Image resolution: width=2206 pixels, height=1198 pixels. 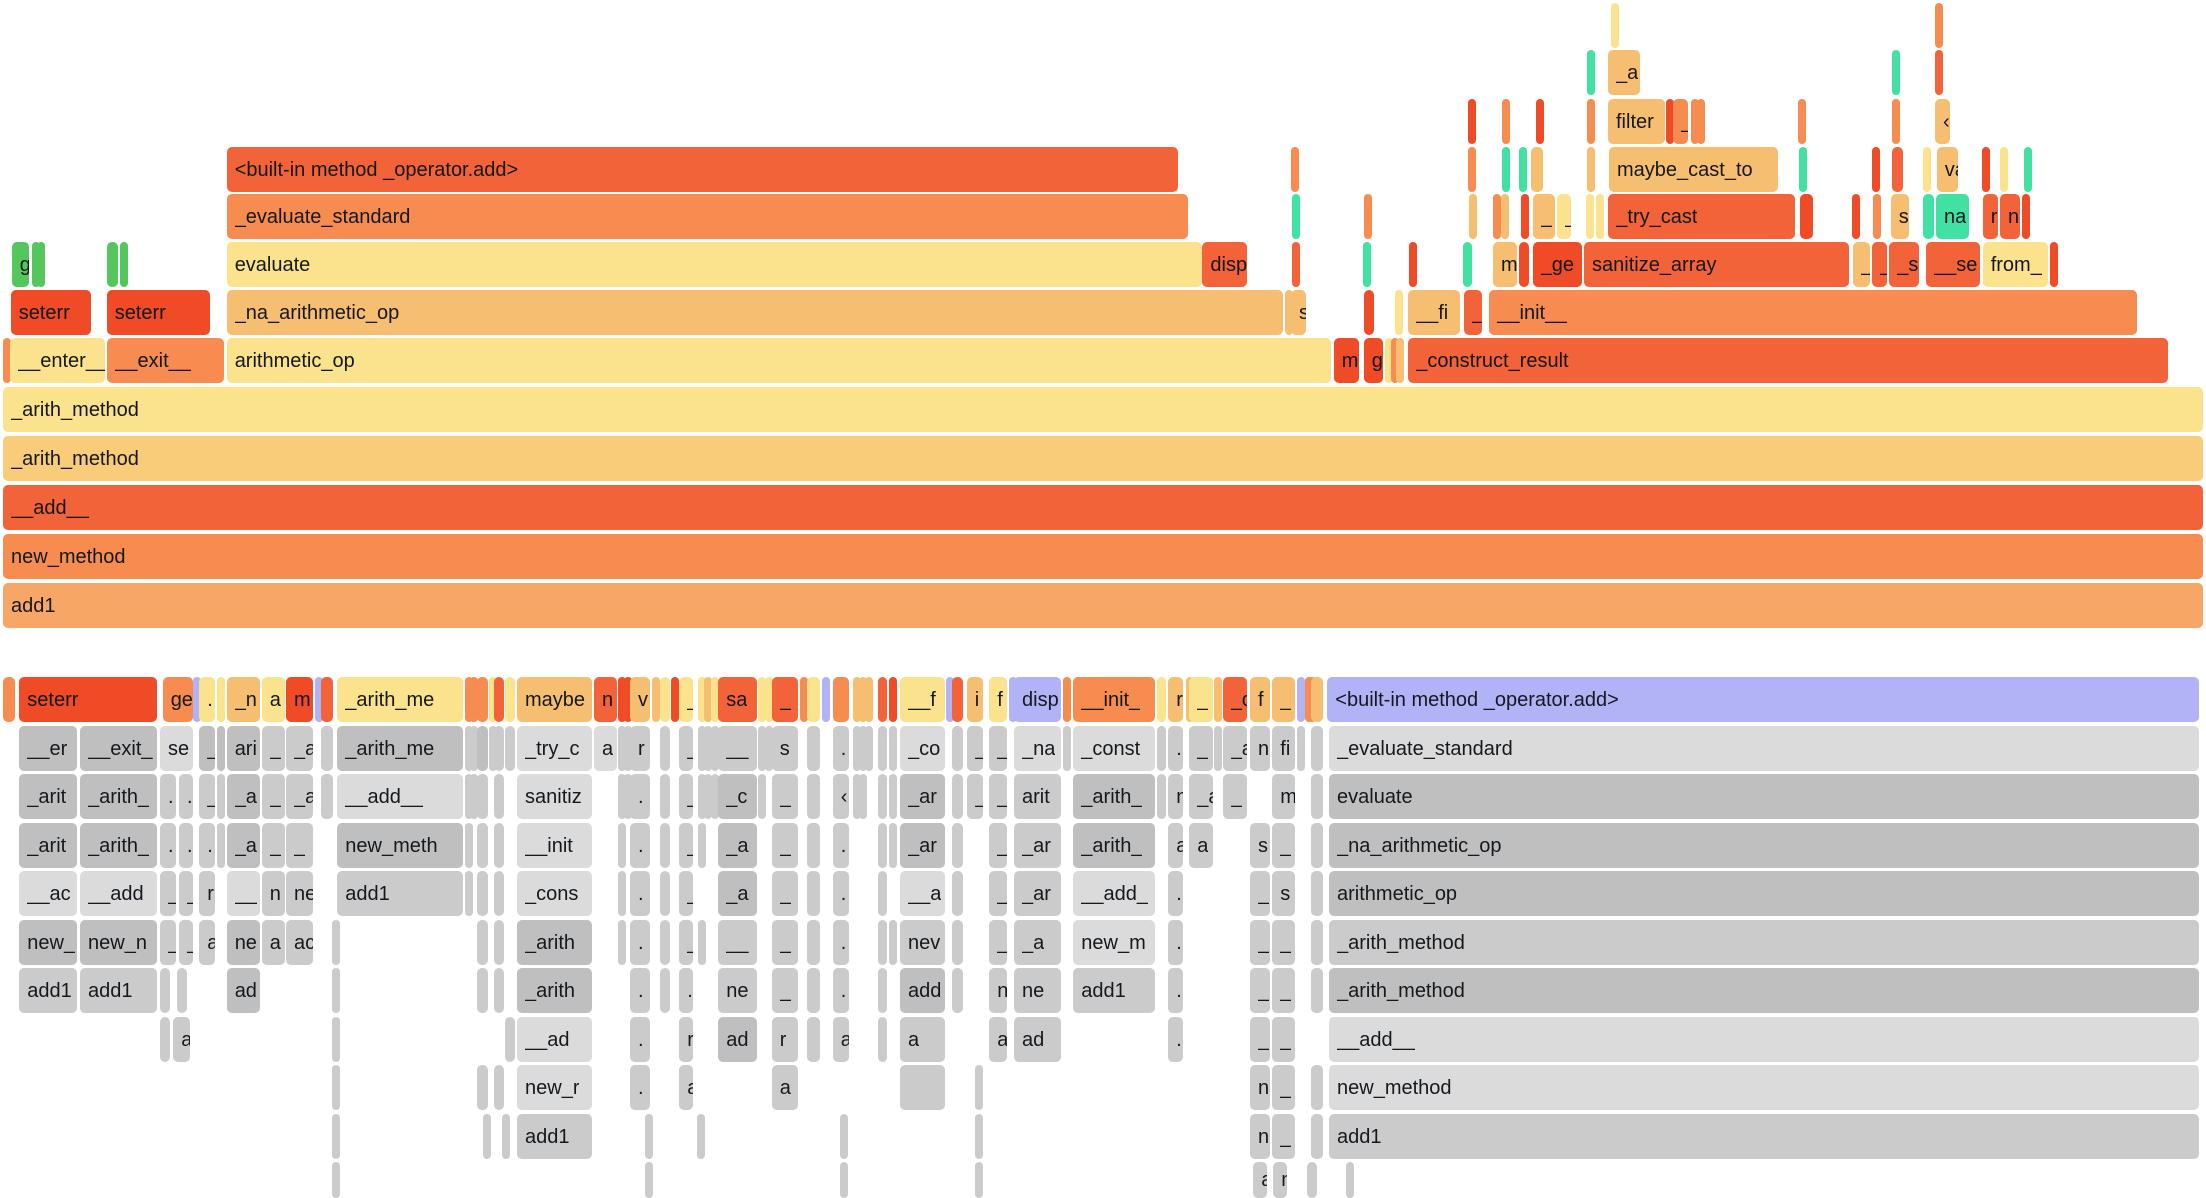 What do you see at coordinates (998, 699) in the screenshot?
I see `frame: f` at bounding box center [998, 699].